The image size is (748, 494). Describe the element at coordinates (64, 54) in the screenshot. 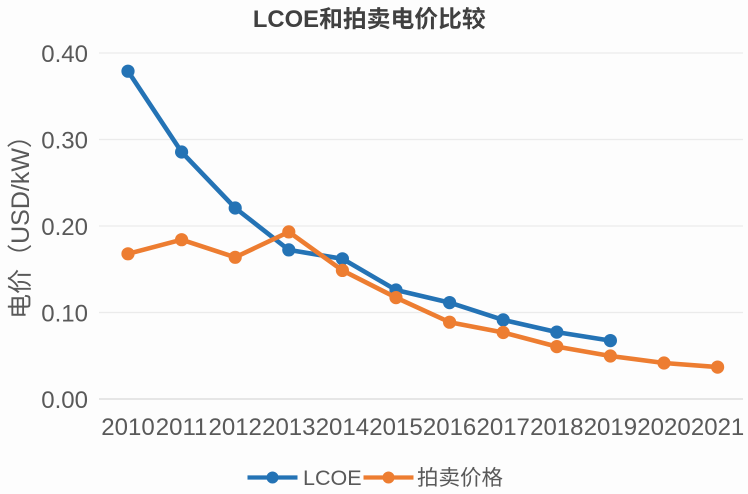

I see `svg-text: 0.40` at that location.